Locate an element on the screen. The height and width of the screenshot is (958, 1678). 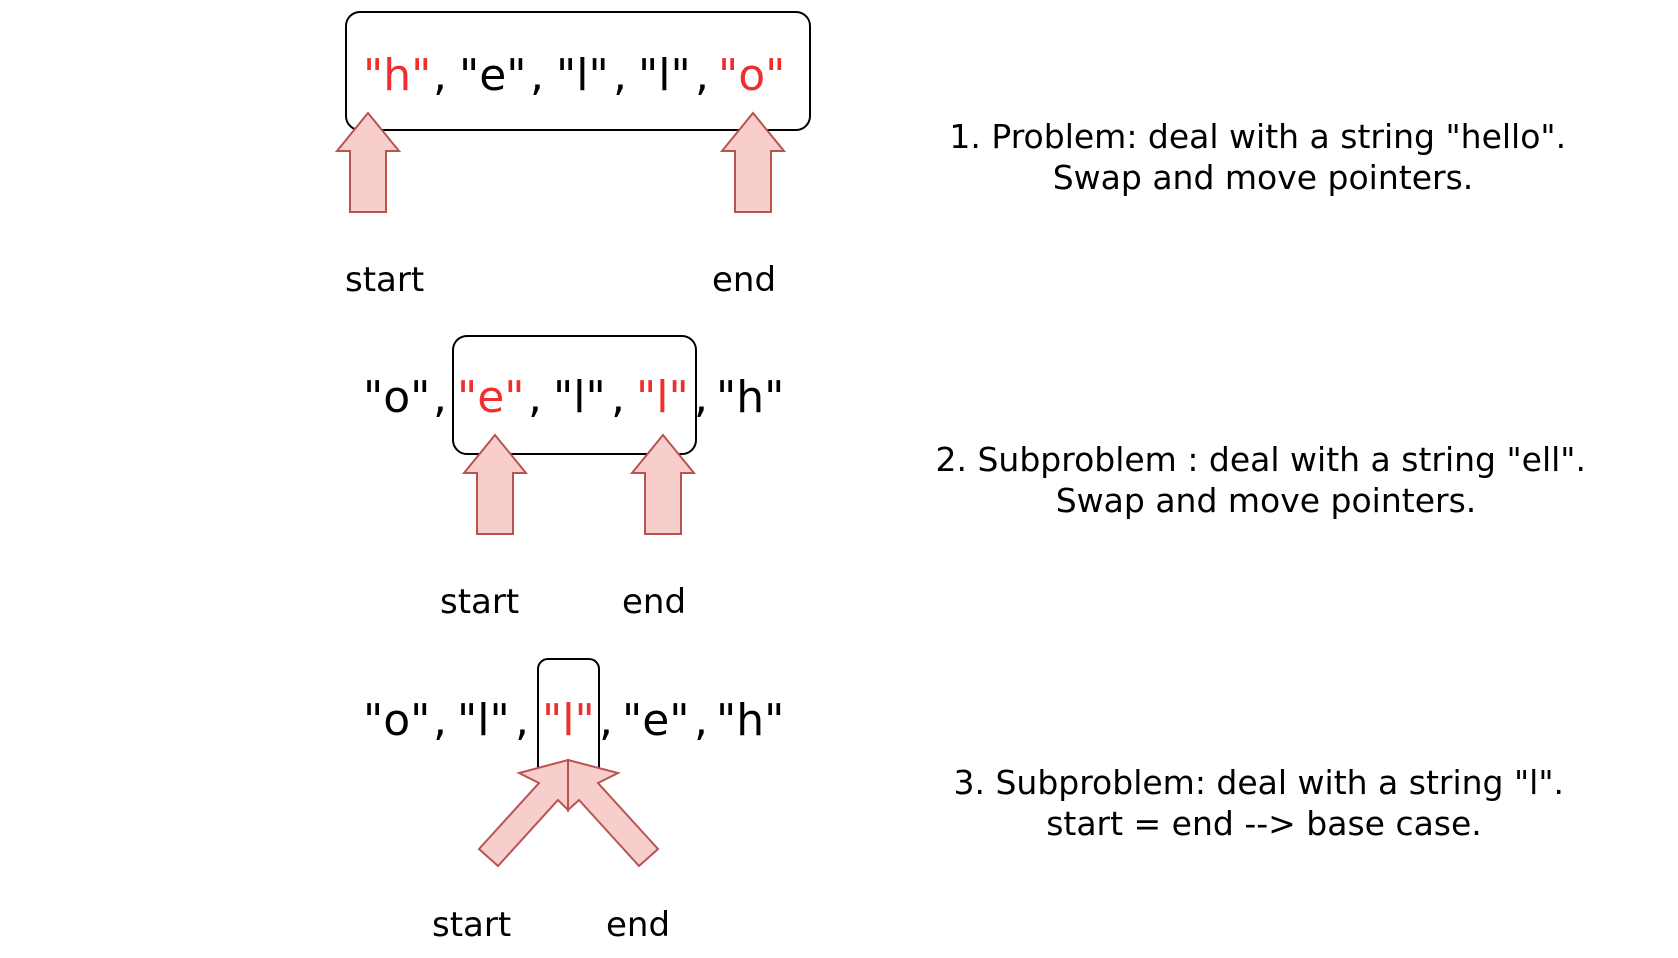
array-row-2: "o" , "e" , "l" , "l" , "h" is located at coordinates (573, 397).